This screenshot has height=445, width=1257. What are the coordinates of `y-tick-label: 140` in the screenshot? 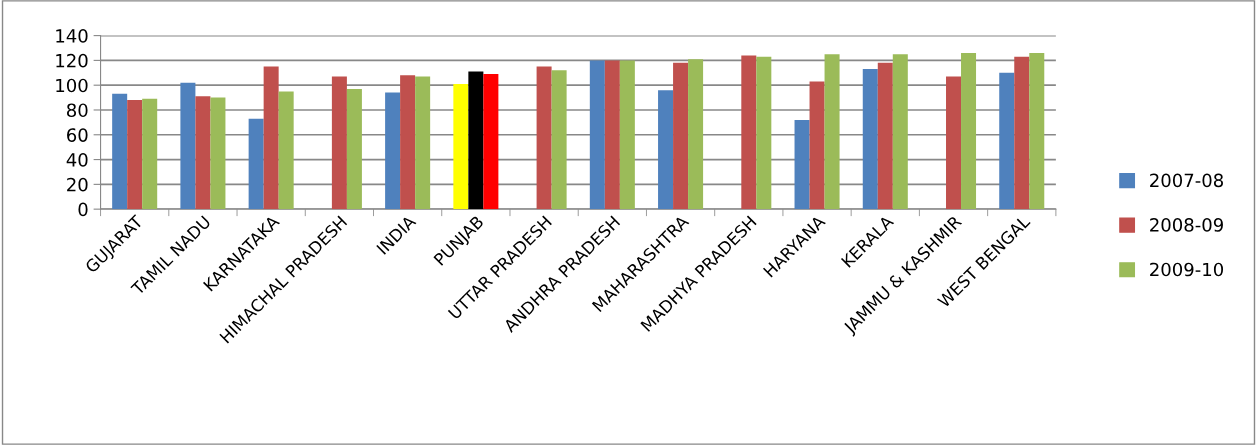 It's located at (72, 36).